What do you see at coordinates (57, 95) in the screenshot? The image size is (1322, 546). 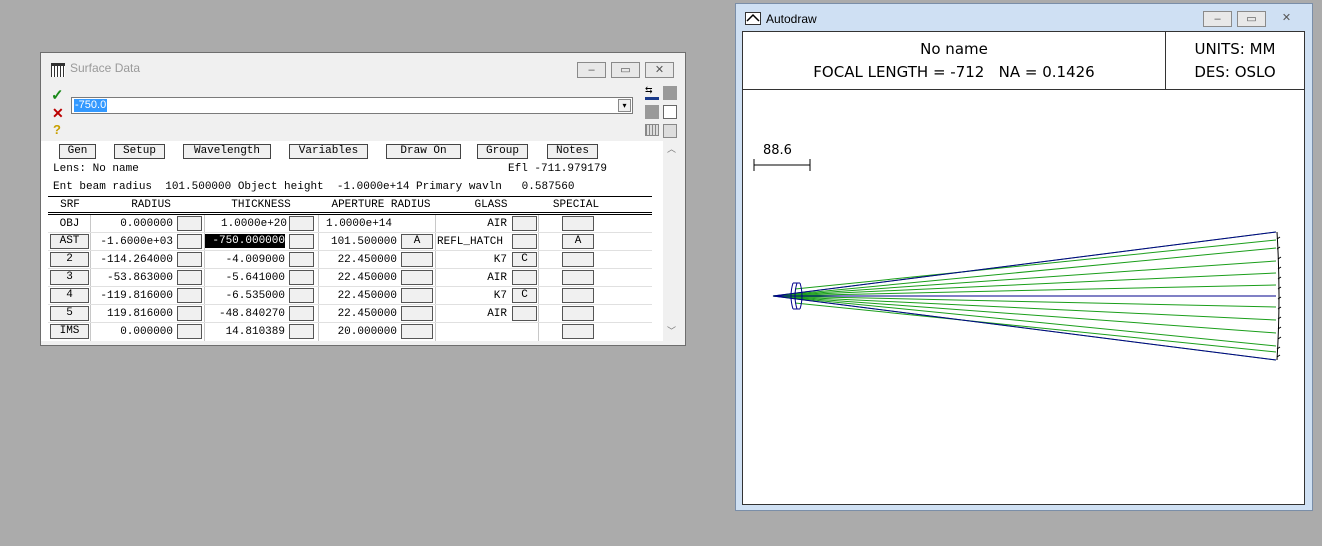 I see `check-icon: ✓` at bounding box center [57, 95].